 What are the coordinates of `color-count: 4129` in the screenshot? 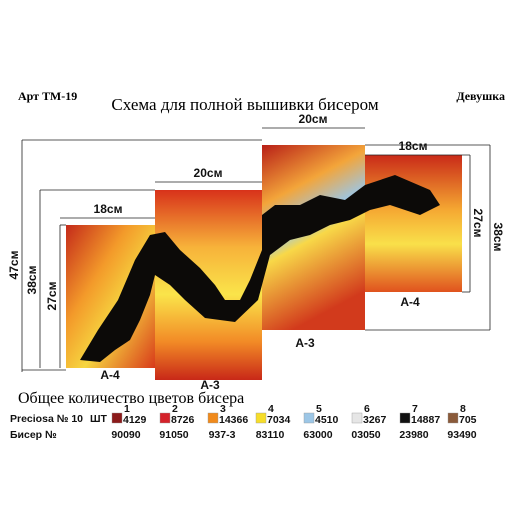 It's located at (135, 420).